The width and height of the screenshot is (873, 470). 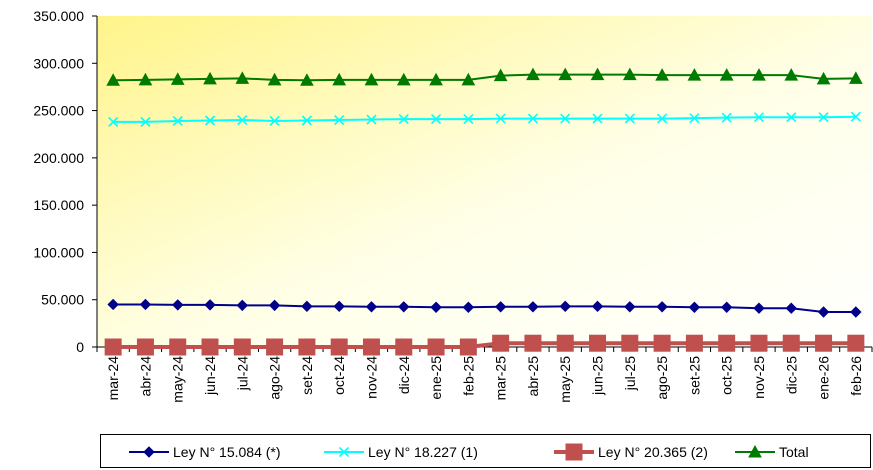 I want to click on y-tick-label: 100.000, so click(x=58, y=252).